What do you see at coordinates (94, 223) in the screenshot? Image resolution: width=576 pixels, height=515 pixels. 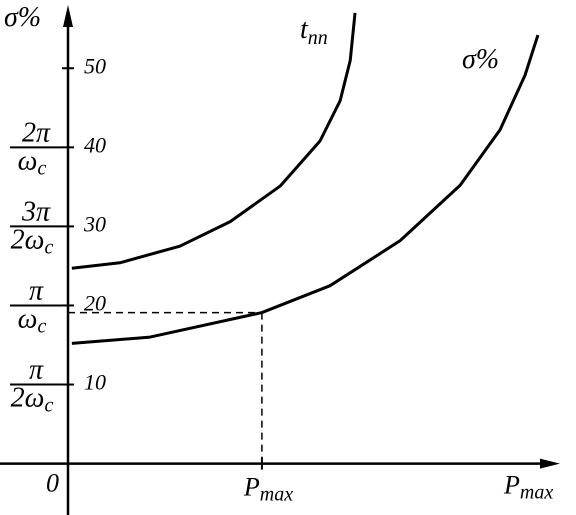 I see `y-tick-label: 30` at bounding box center [94, 223].